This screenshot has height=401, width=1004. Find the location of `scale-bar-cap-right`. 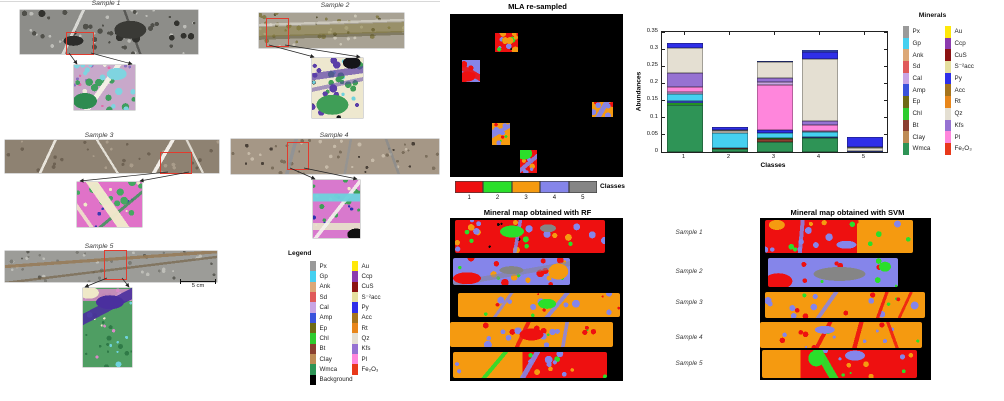

scale-bar-cap-right is located at coordinates (215, 281).